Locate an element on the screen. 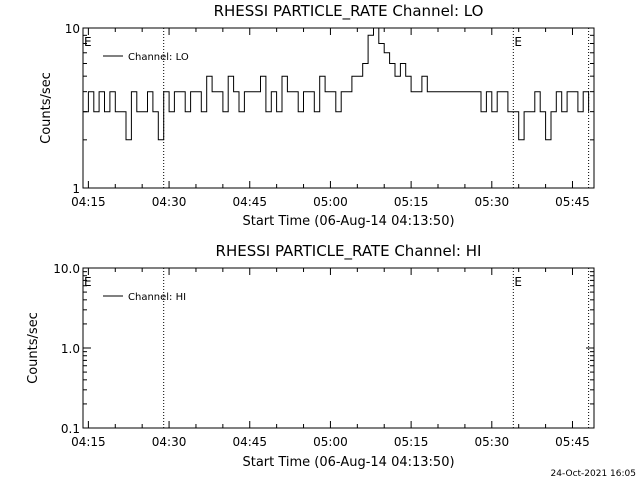 The image size is (640, 480). footer-timestamp: 24-Oct-2021 16:05 is located at coordinates (593, 474).